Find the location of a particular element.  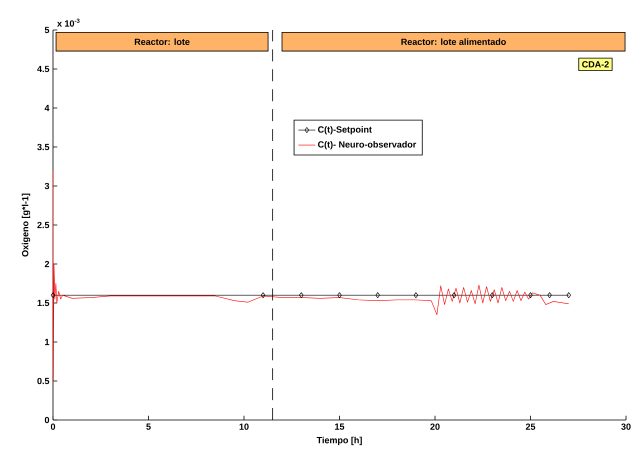

y-tick-label: 3.5 is located at coordinates (43, 147).